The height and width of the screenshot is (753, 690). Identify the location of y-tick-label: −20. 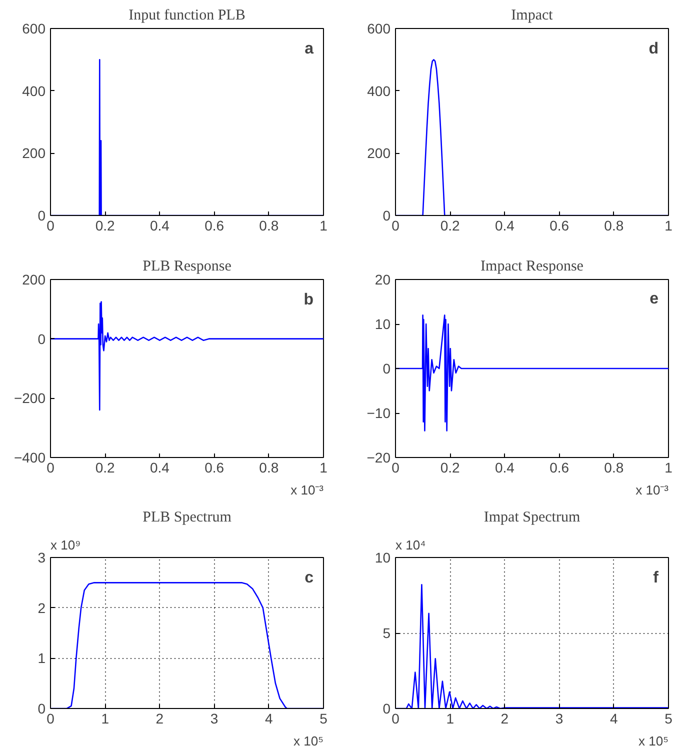
(378, 458).